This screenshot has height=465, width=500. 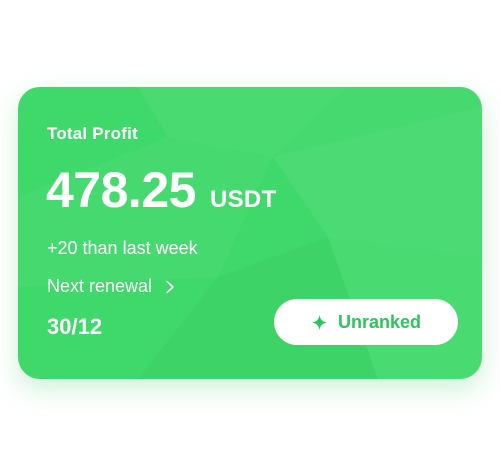 I want to click on sparkle-icon, so click(x=319, y=322).